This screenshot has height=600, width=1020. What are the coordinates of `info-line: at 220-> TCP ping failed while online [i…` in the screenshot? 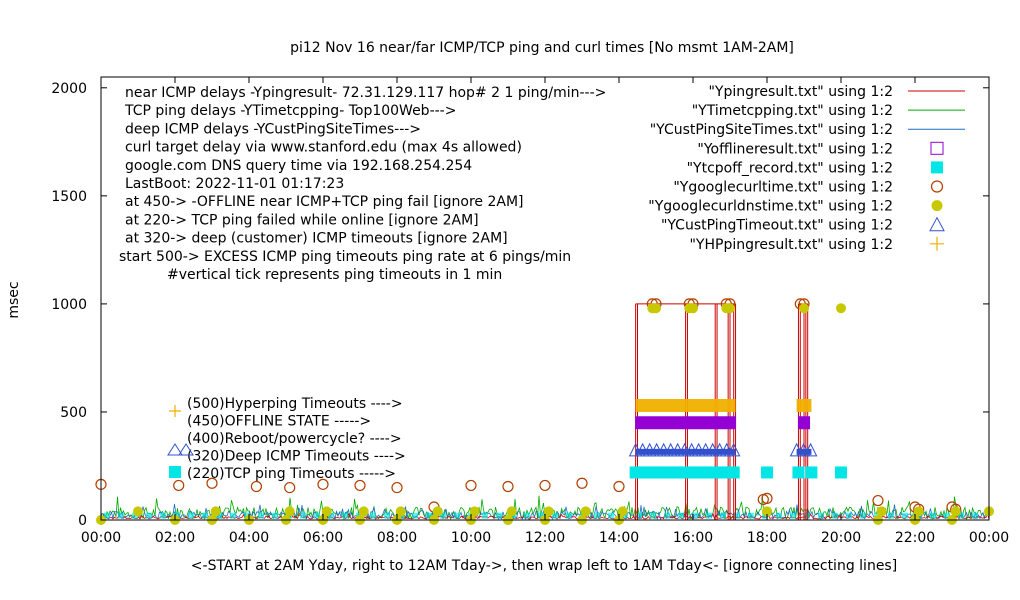 It's located at (302, 220).